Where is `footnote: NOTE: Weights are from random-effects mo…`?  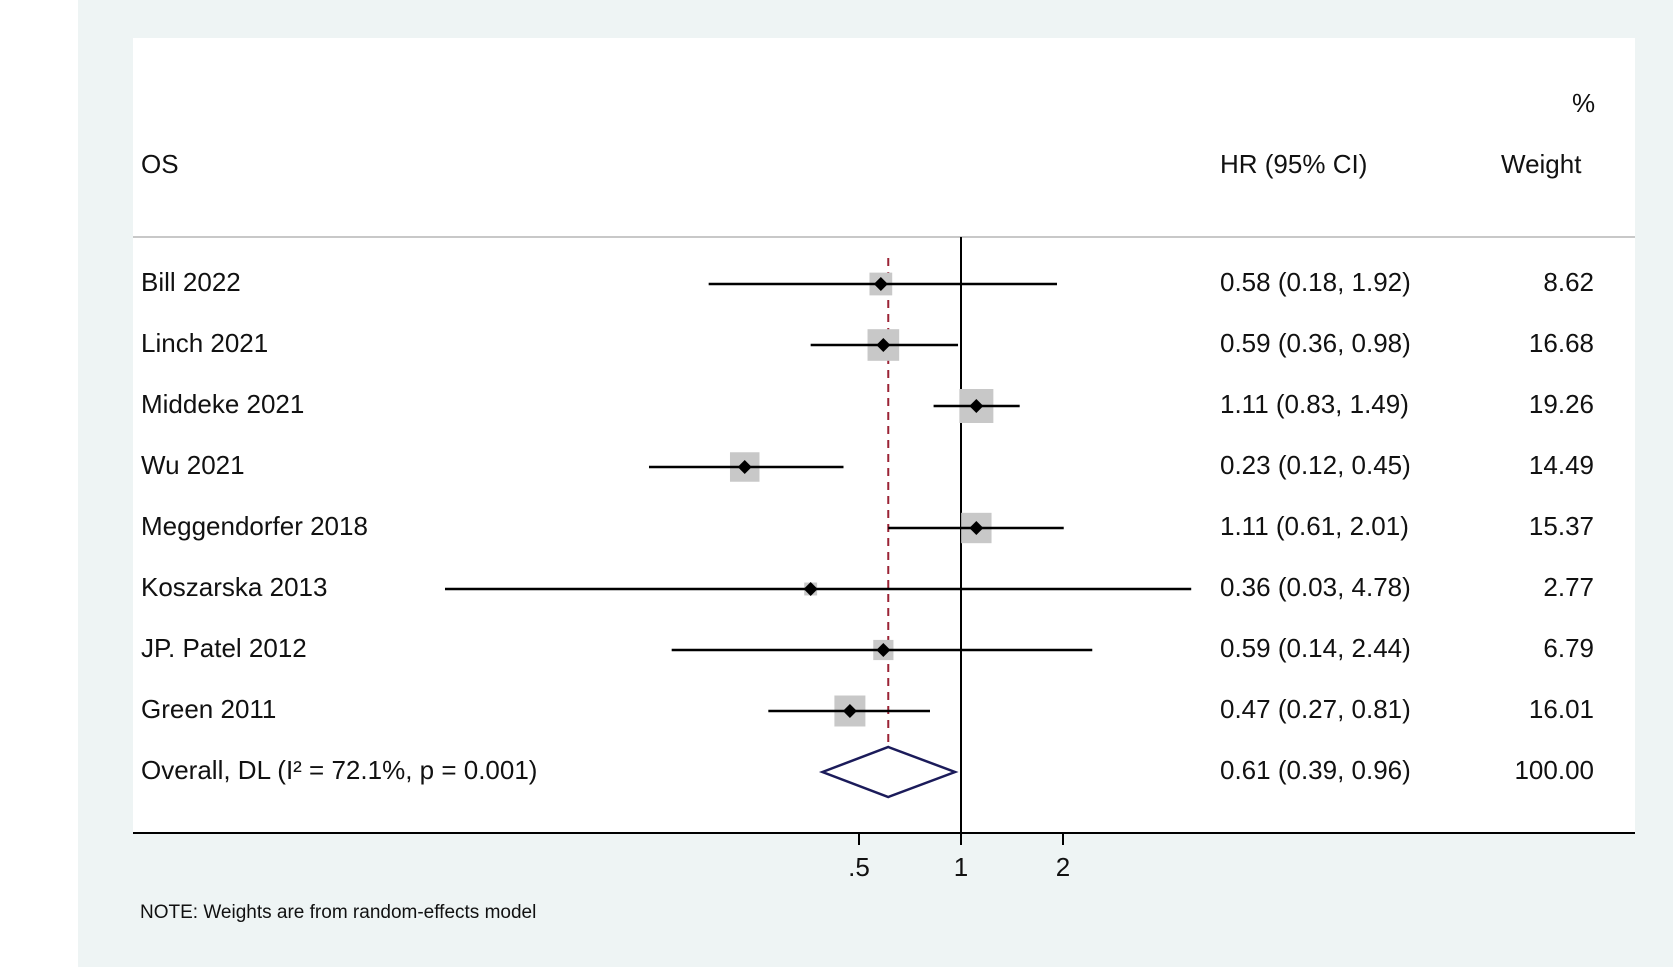
footnote: NOTE: Weights are from random-effects mo… is located at coordinates (338, 912).